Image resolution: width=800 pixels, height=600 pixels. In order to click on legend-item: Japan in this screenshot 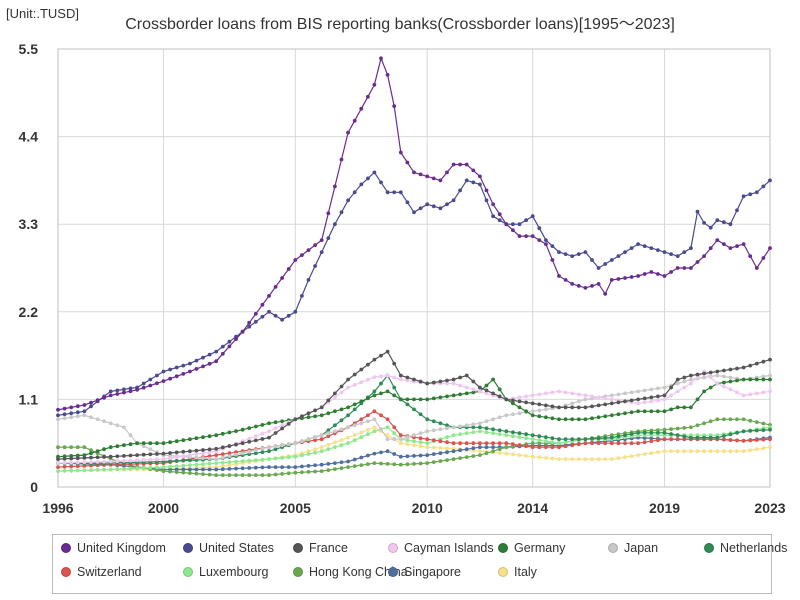, I will do `click(633, 548)`.